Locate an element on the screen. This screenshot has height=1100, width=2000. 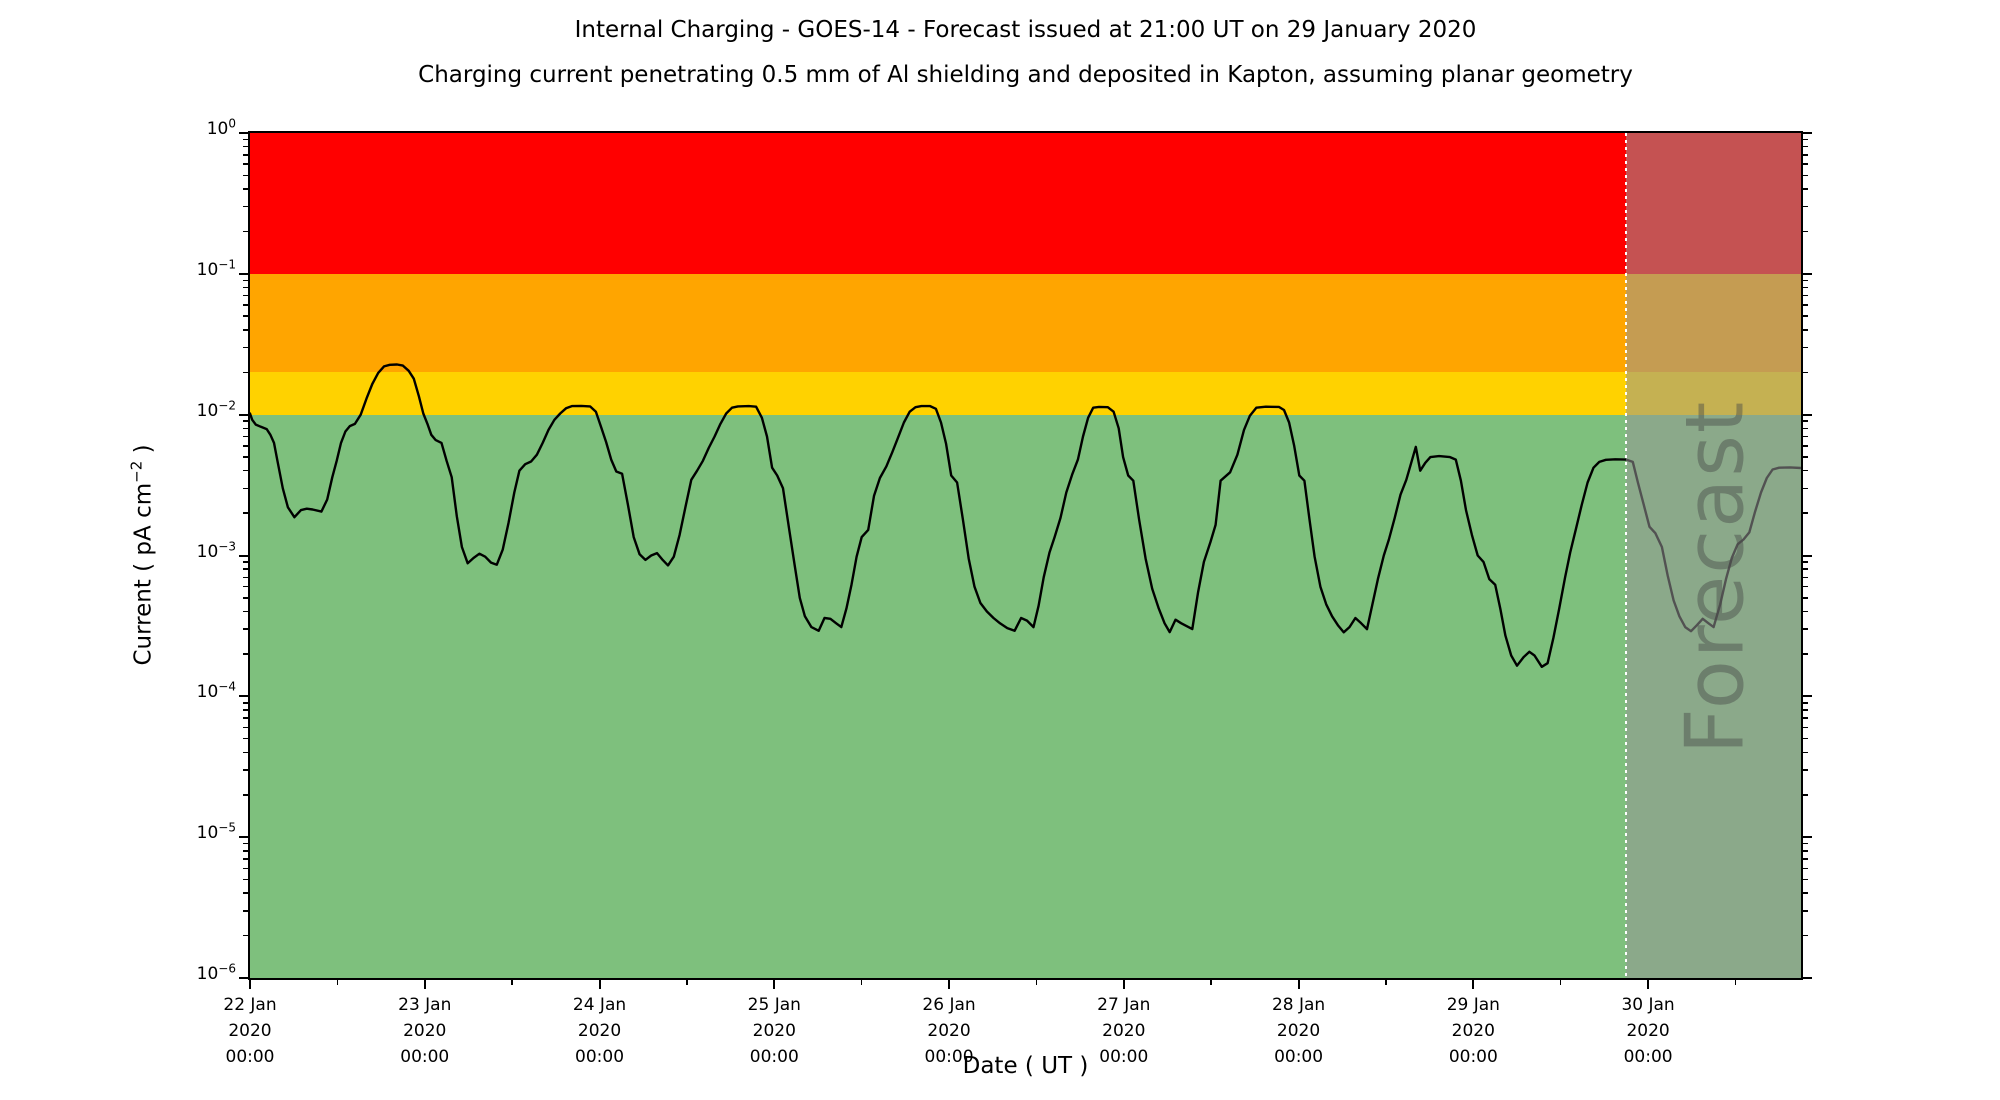
y-tick-label: 10⁻⁴ is located at coordinates (216, 691).